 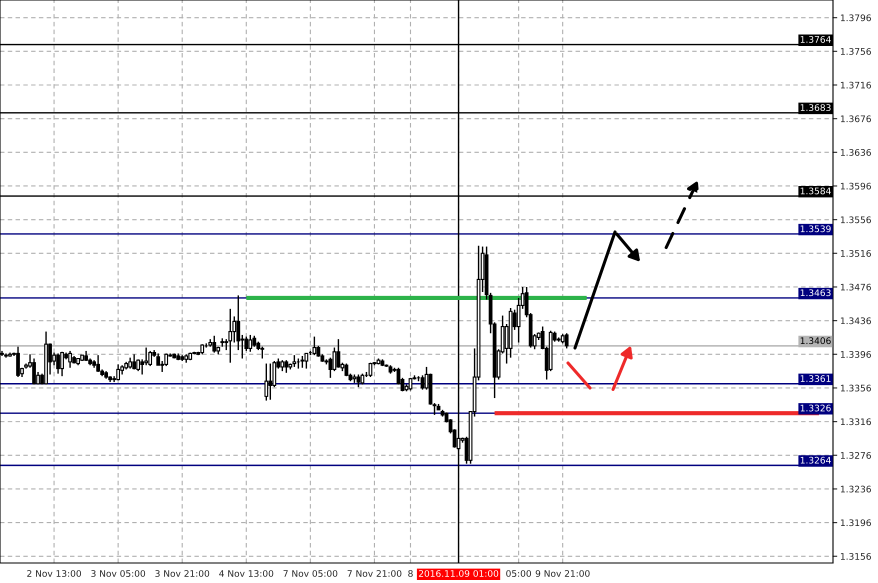 I want to click on ref-line-label: 1.3264, so click(x=815, y=460).